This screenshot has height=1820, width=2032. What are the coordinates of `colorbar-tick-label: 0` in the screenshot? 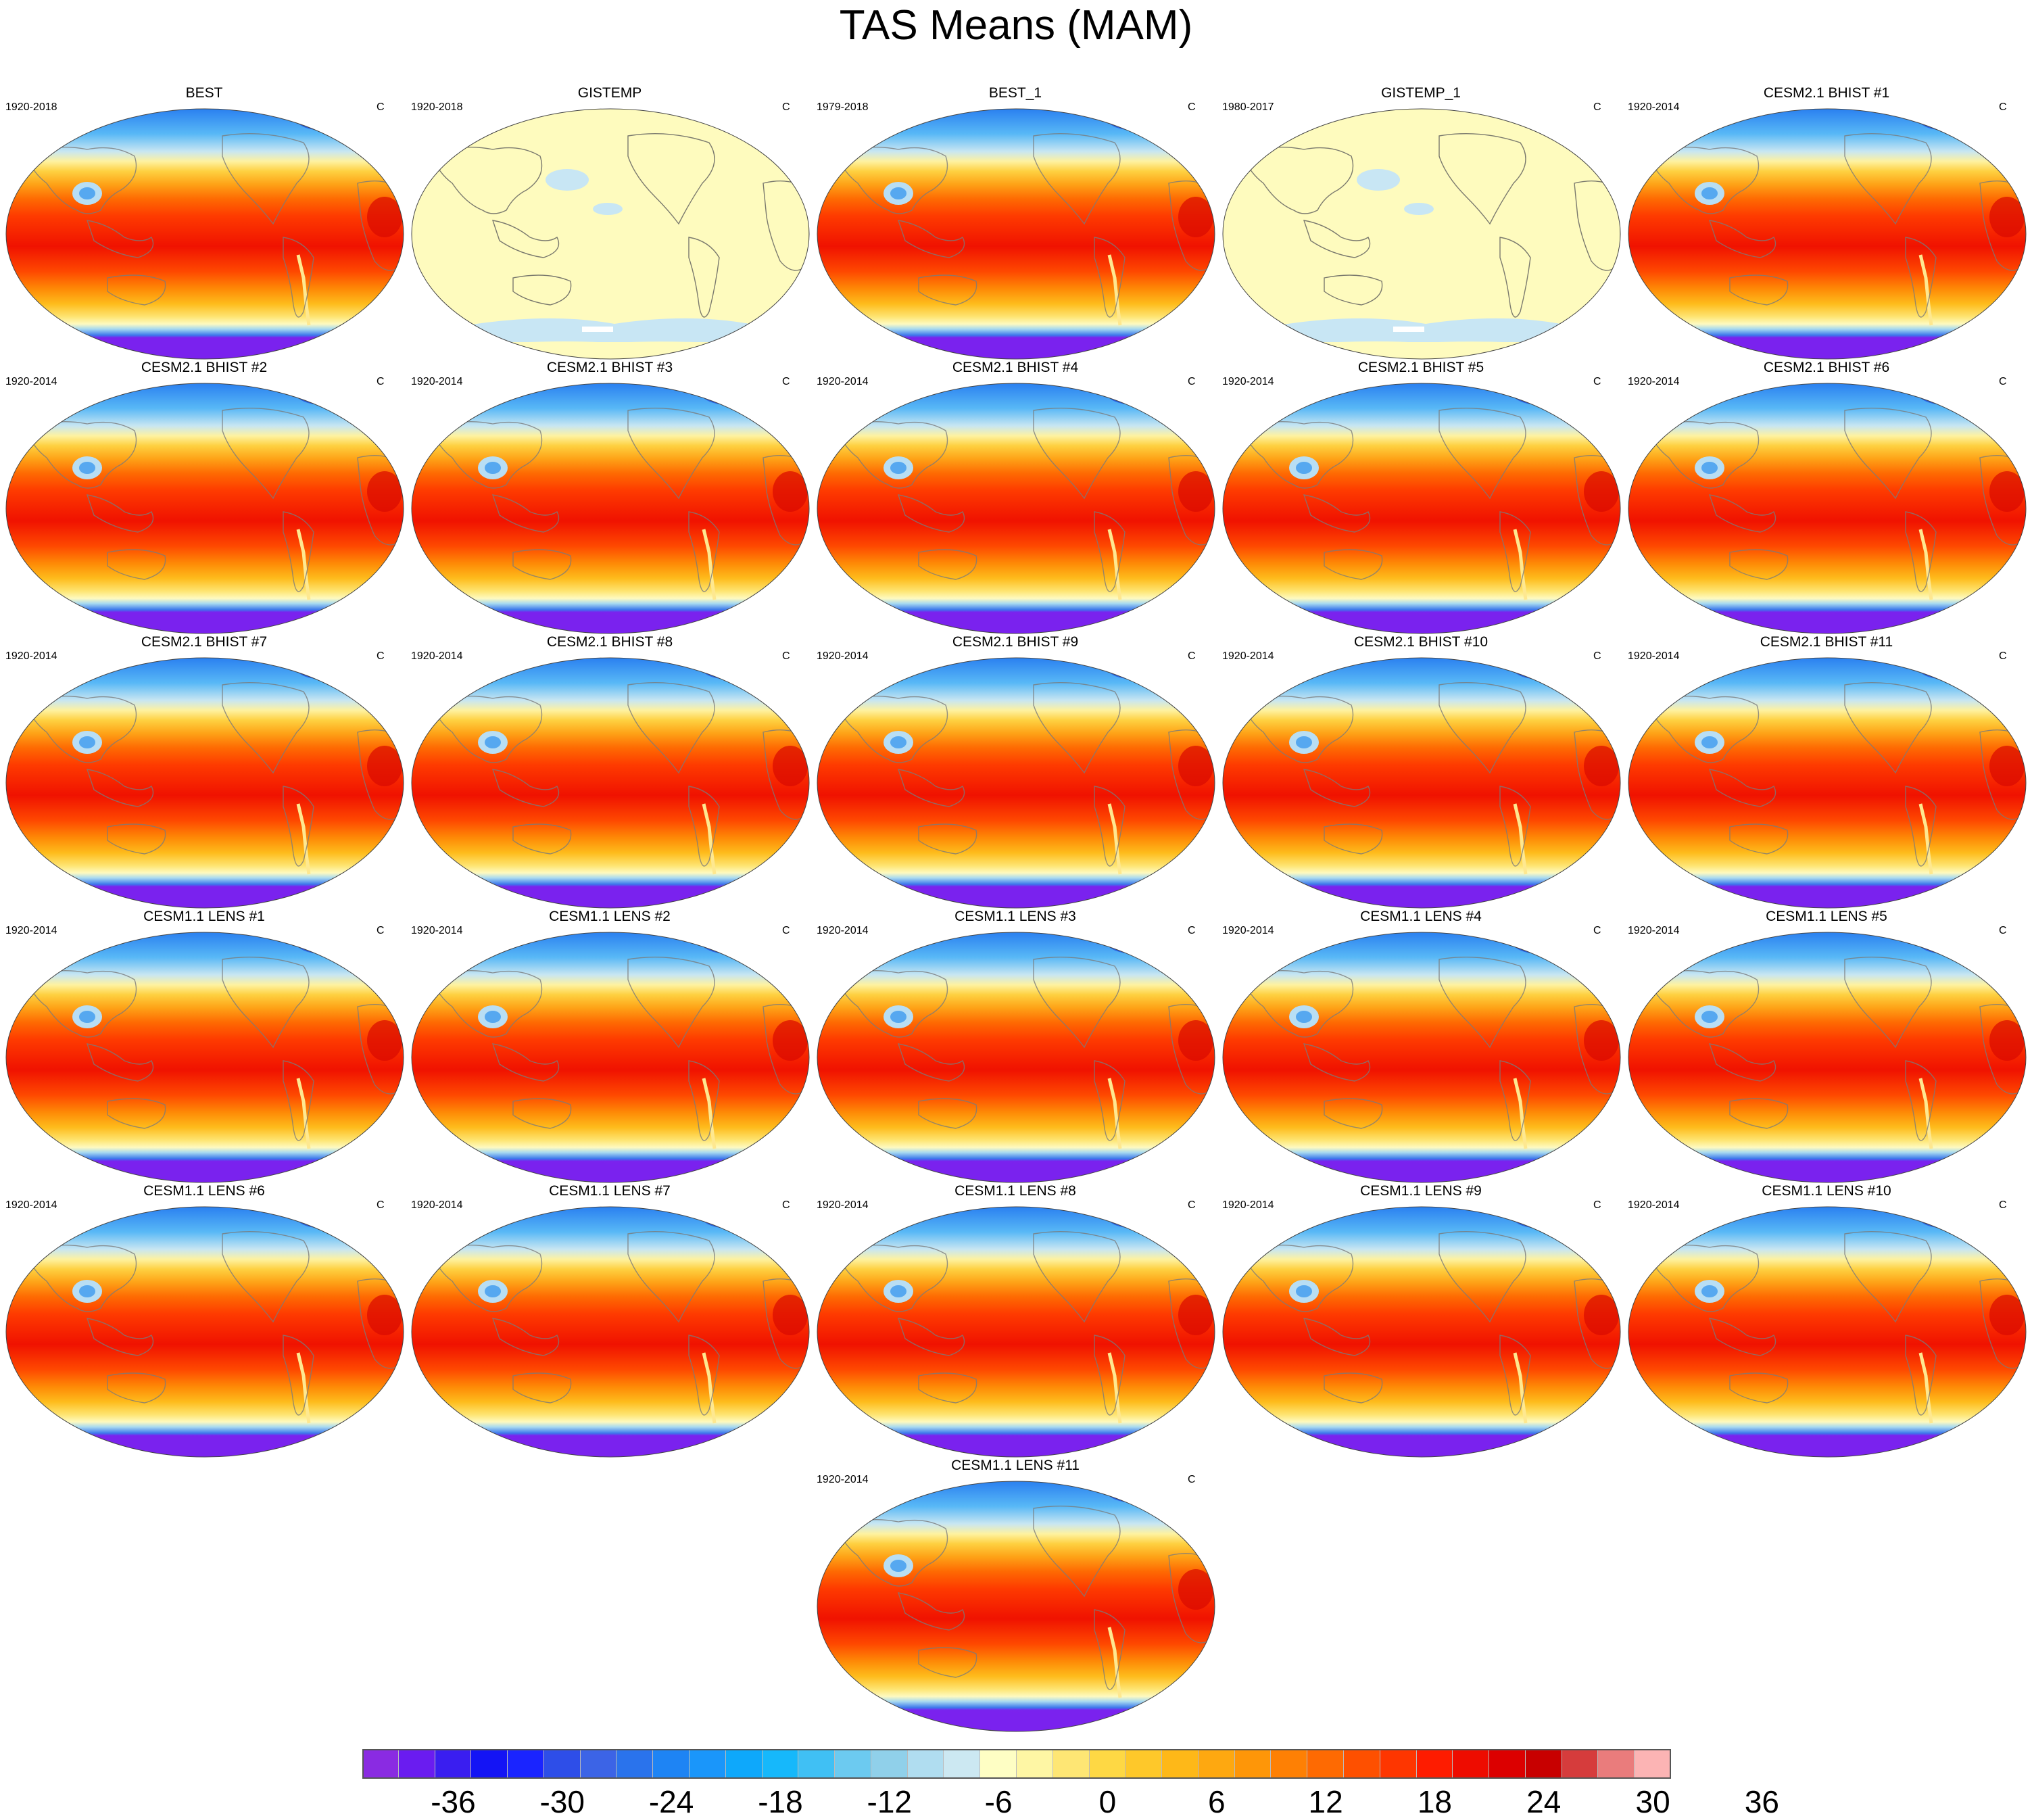 It's located at (1107, 1802).